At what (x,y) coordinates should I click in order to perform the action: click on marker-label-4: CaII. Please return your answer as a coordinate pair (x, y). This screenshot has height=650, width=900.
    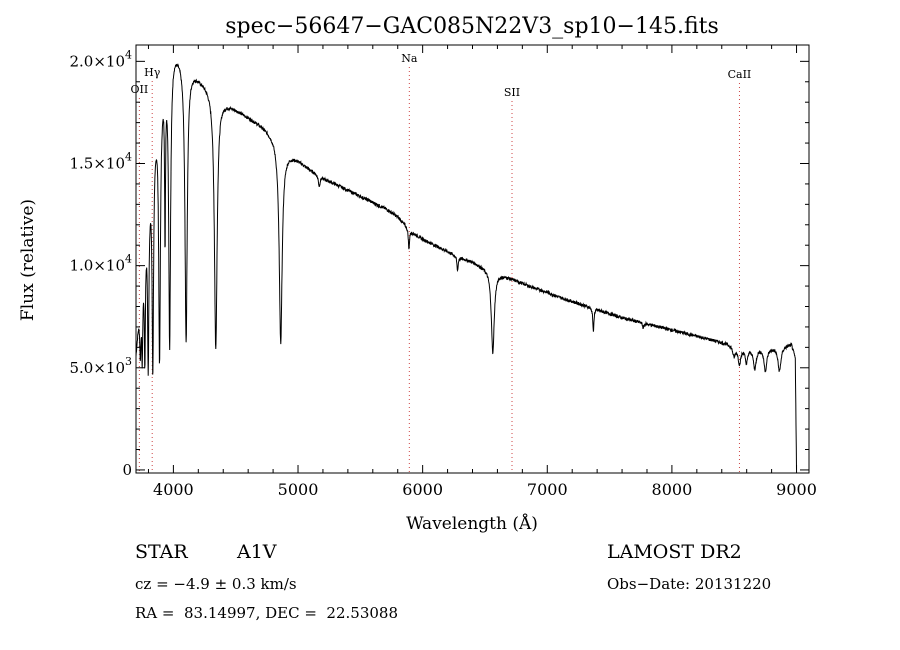
    Looking at the image, I should click on (740, 74).